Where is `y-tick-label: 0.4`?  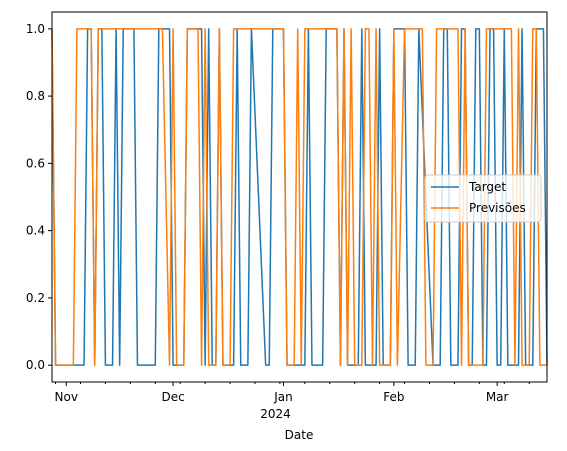 y-tick-label: 0.4 is located at coordinates (35, 231).